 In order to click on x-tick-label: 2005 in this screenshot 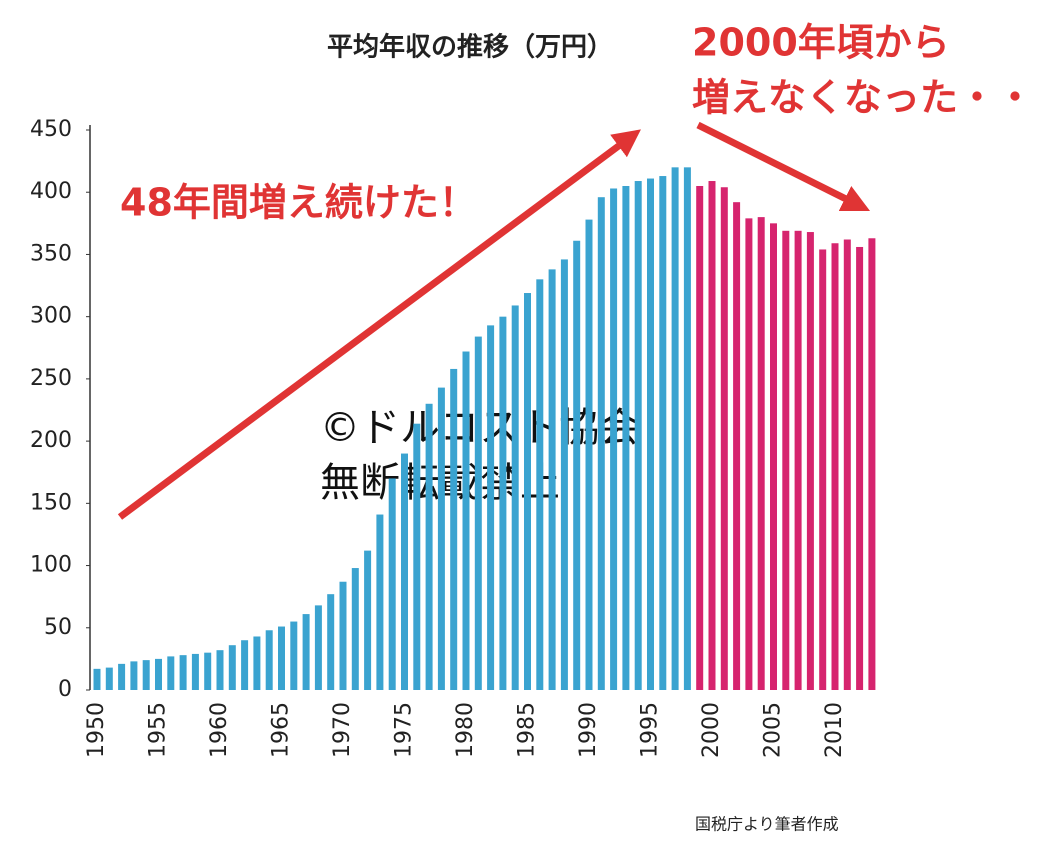, I will do `click(773, 730)`.